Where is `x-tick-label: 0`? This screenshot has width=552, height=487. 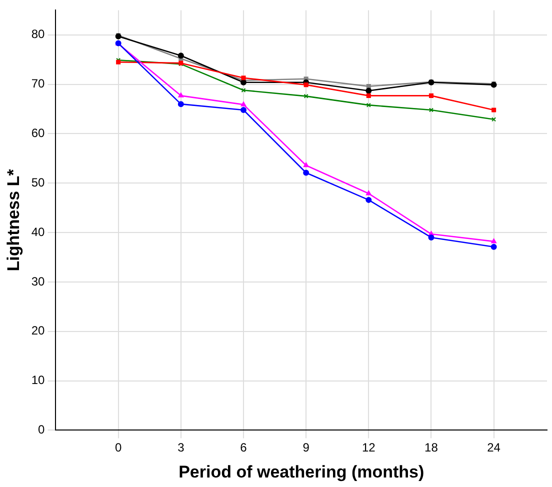 x-tick-label: 0 is located at coordinates (118, 447).